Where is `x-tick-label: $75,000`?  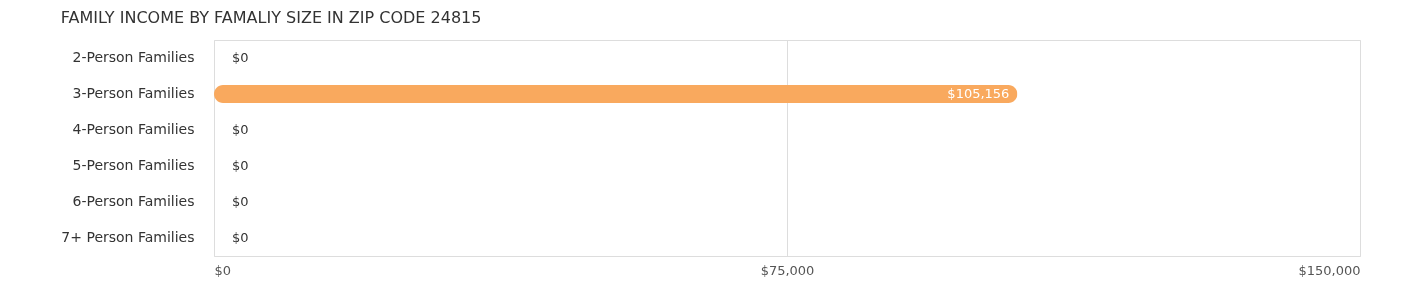
x-tick-label: $75,000 is located at coordinates (787, 270).